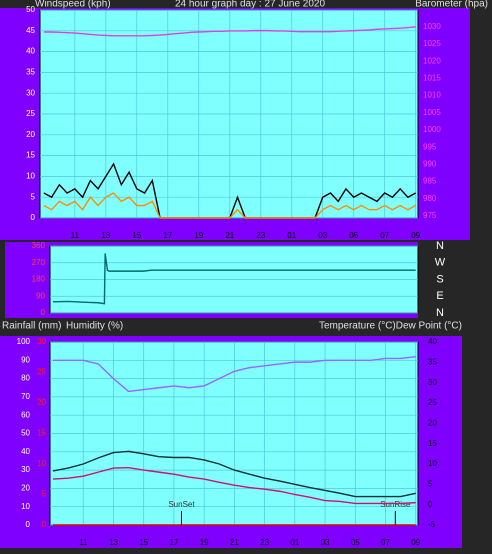 The height and width of the screenshot is (554, 492). I want to click on y2-tick-label: 975, so click(430, 215).